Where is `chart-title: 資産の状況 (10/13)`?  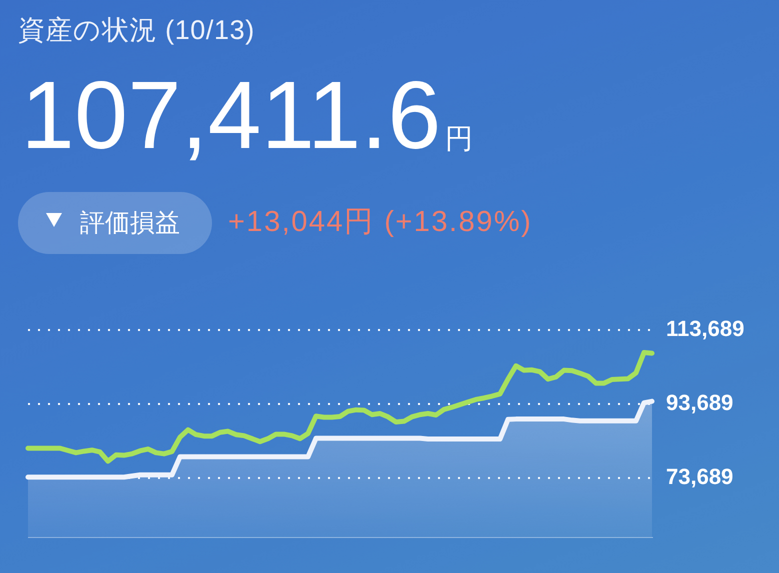
chart-title: 資産の状況 (10/13) is located at coordinates (136, 30).